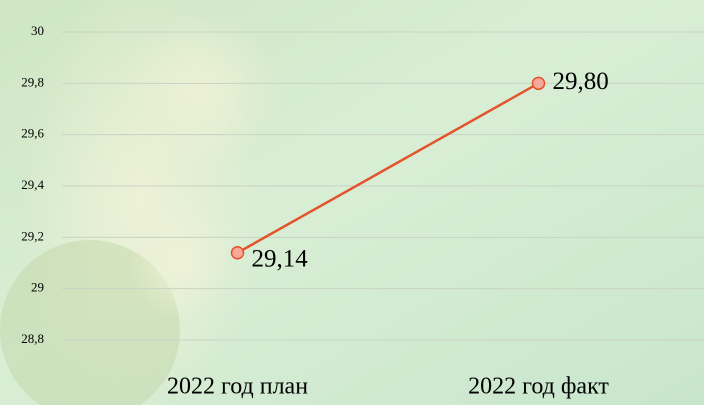  Describe the element at coordinates (37, 30) in the screenshot. I see `y-tick-label: 30` at that location.